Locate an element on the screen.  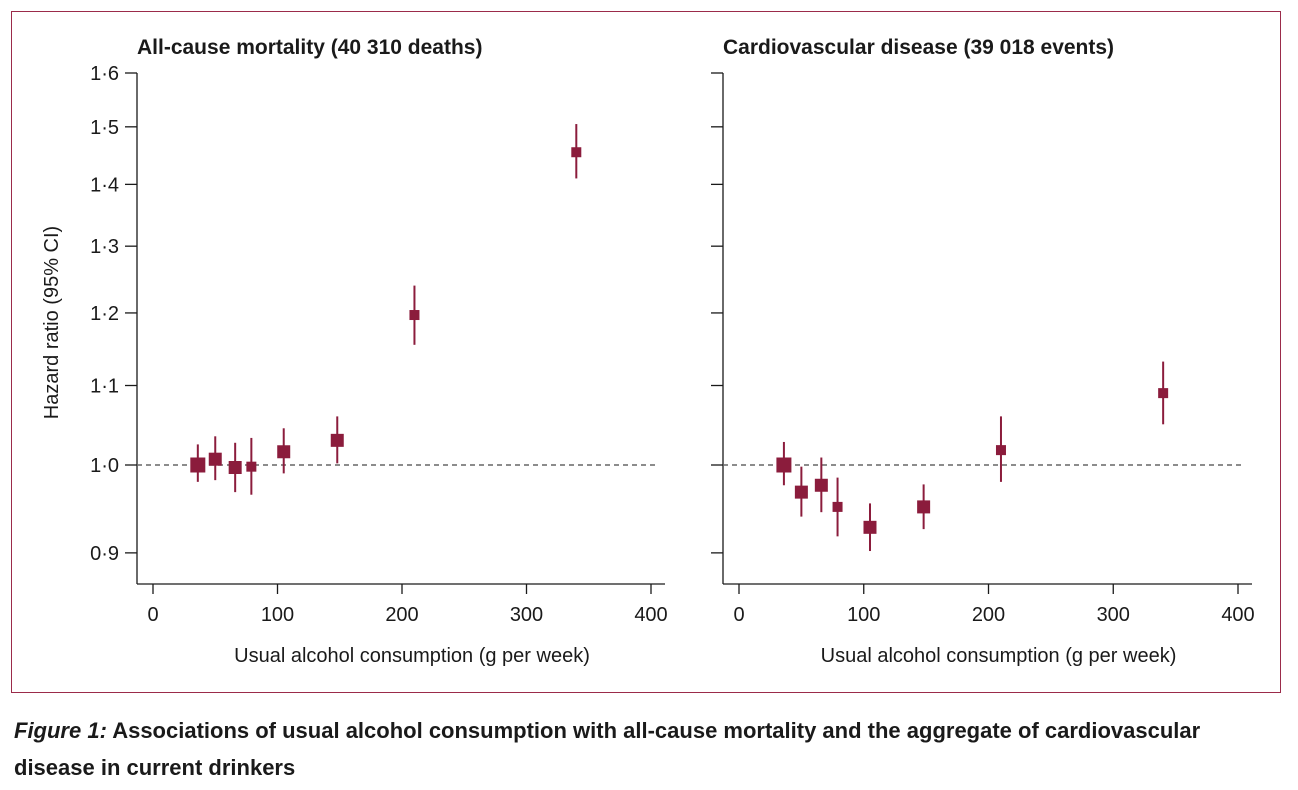
y-tick-label: 1·1 is located at coordinates (104, 387).